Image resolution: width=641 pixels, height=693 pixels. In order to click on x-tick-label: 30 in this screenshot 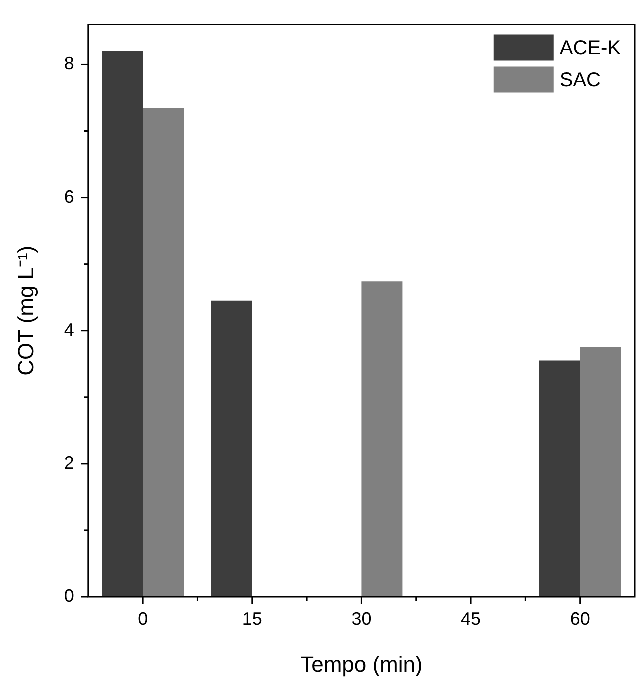, I will do `click(362, 618)`.